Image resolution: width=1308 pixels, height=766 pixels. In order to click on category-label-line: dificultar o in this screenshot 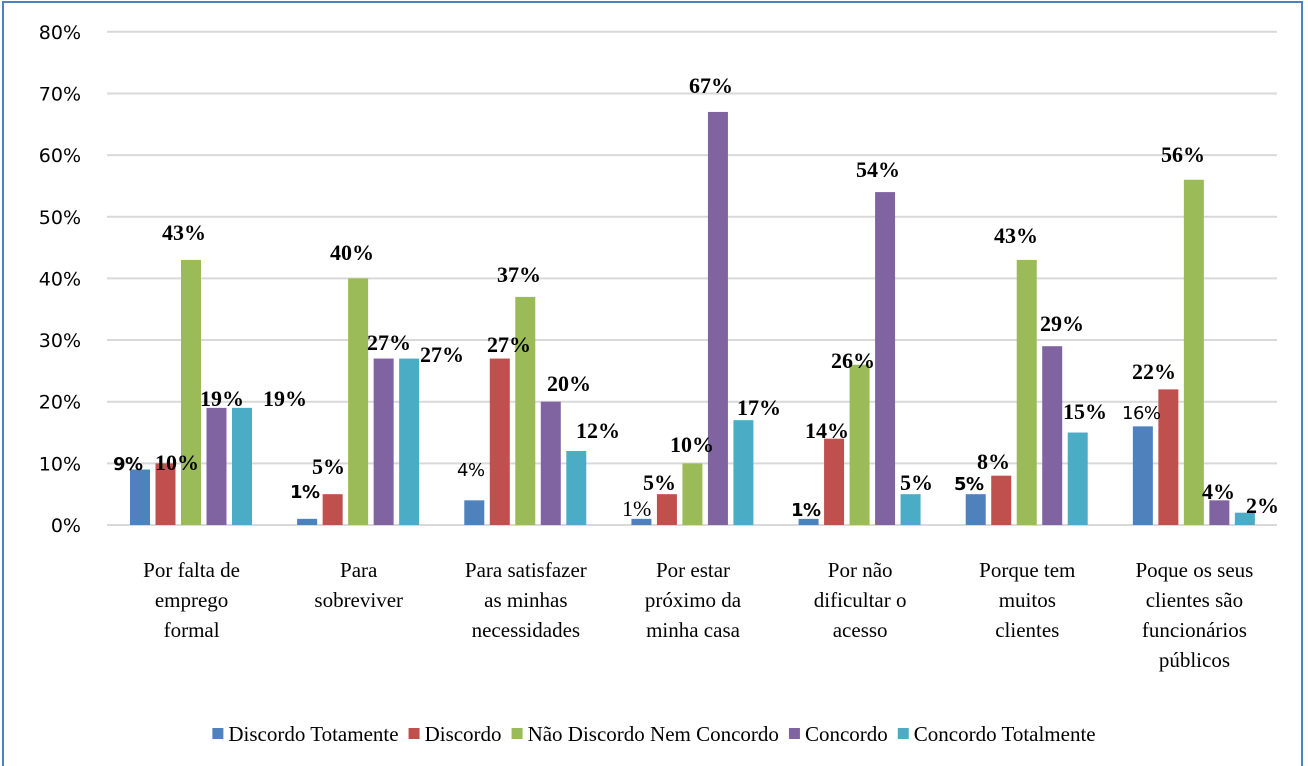, I will do `click(860, 600)`.